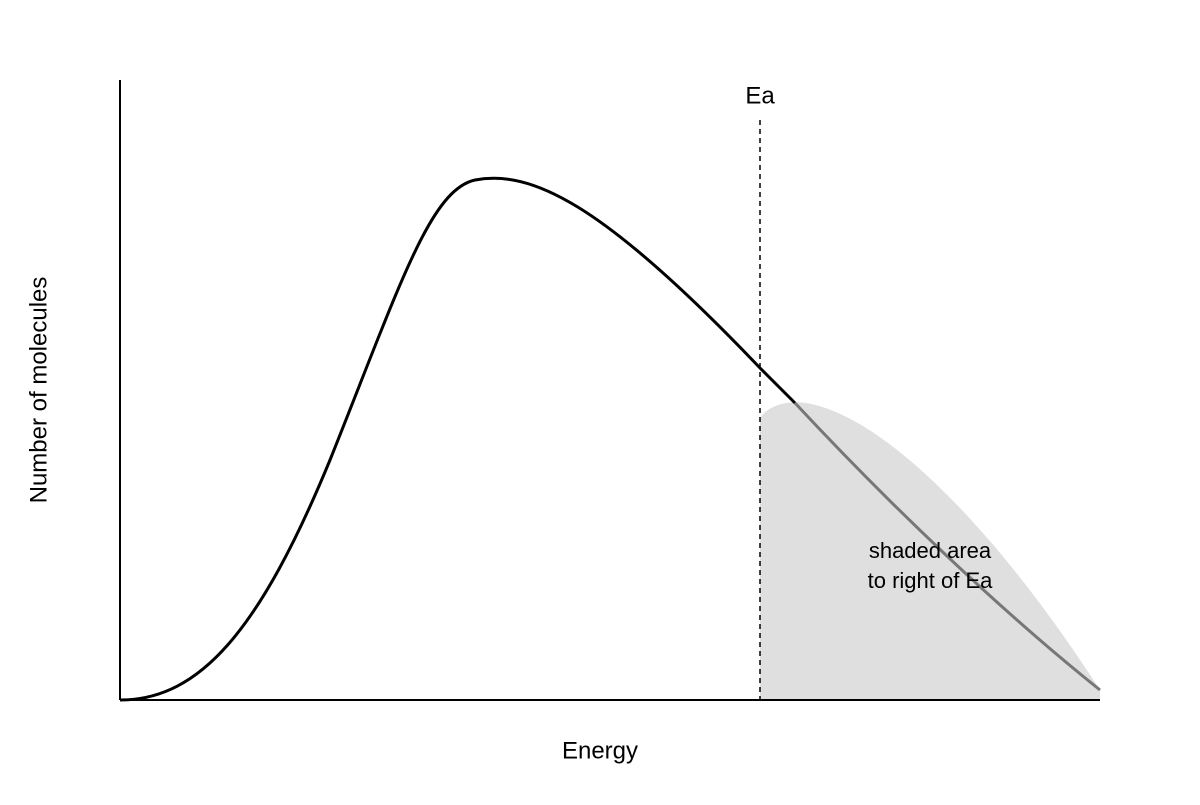 The image size is (1200, 805). What do you see at coordinates (38, 390) in the screenshot?
I see `y-axis-label: Number of molecules` at bounding box center [38, 390].